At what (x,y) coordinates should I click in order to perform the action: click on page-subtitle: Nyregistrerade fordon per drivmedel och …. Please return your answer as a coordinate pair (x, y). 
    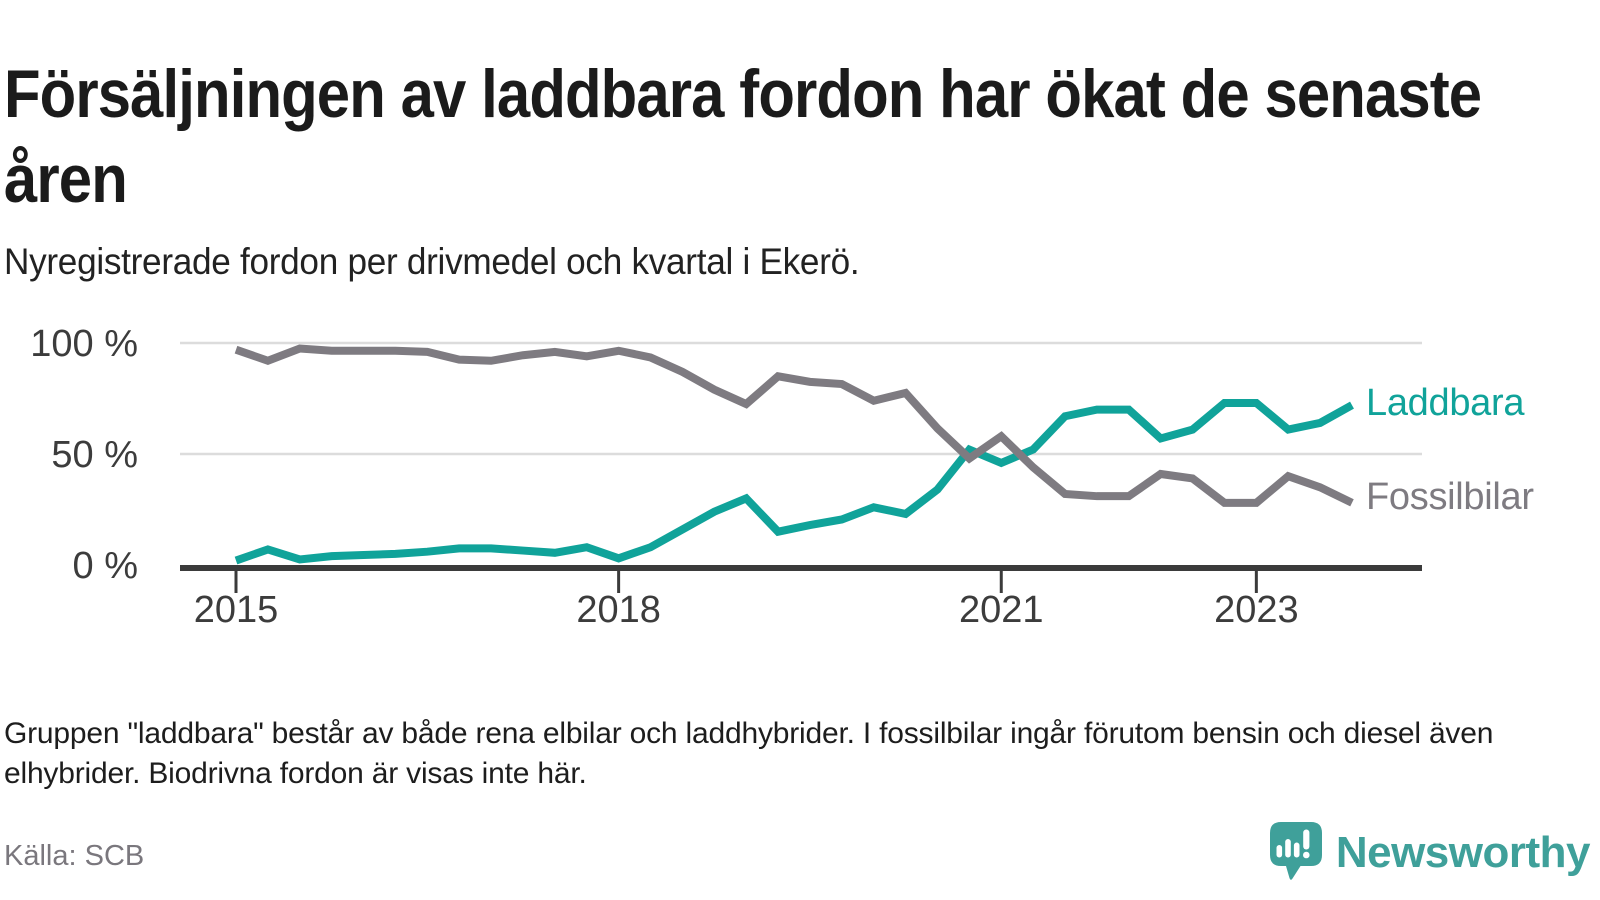
    Looking at the image, I should click on (432, 261).